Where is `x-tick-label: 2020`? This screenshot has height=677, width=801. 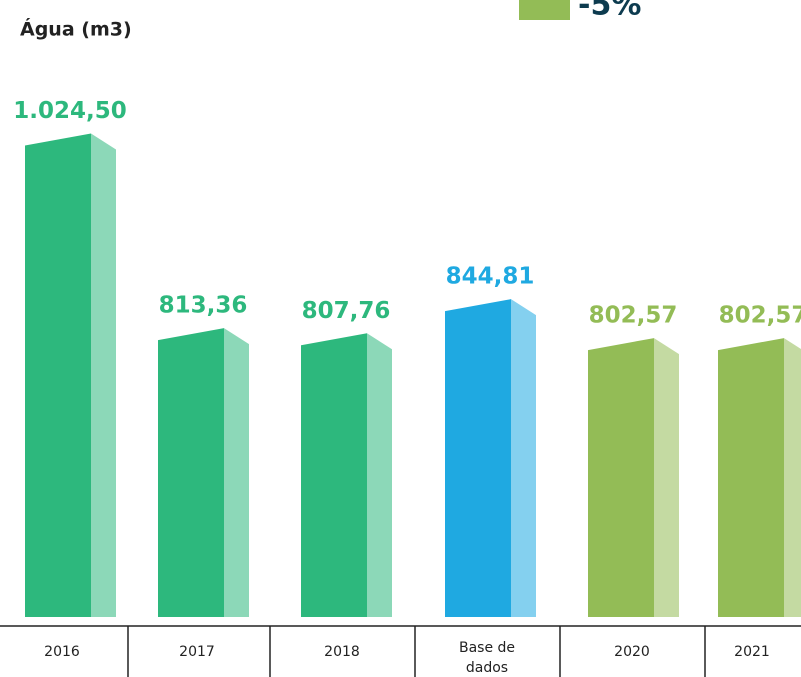
x-tick-label: 2020 is located at coordinates (632, 652).